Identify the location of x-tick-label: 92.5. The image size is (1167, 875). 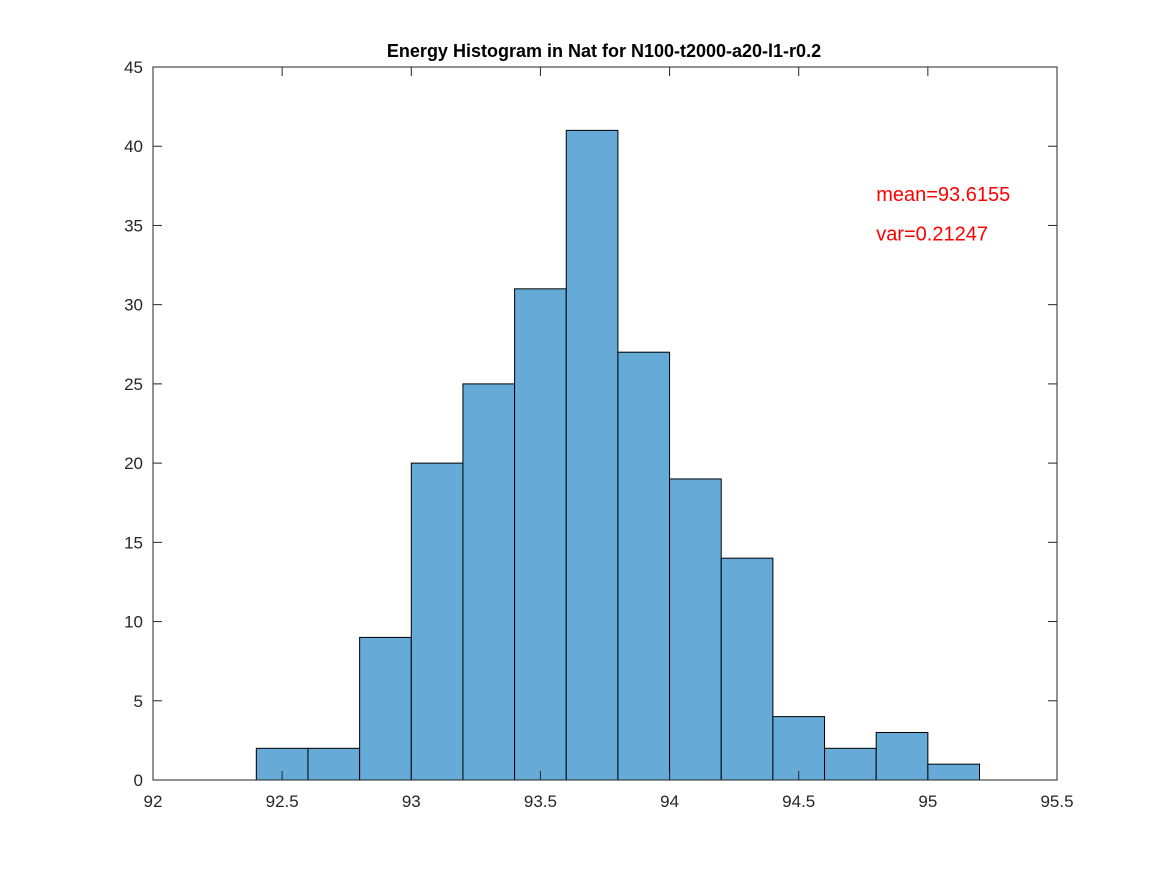
(282, 801).